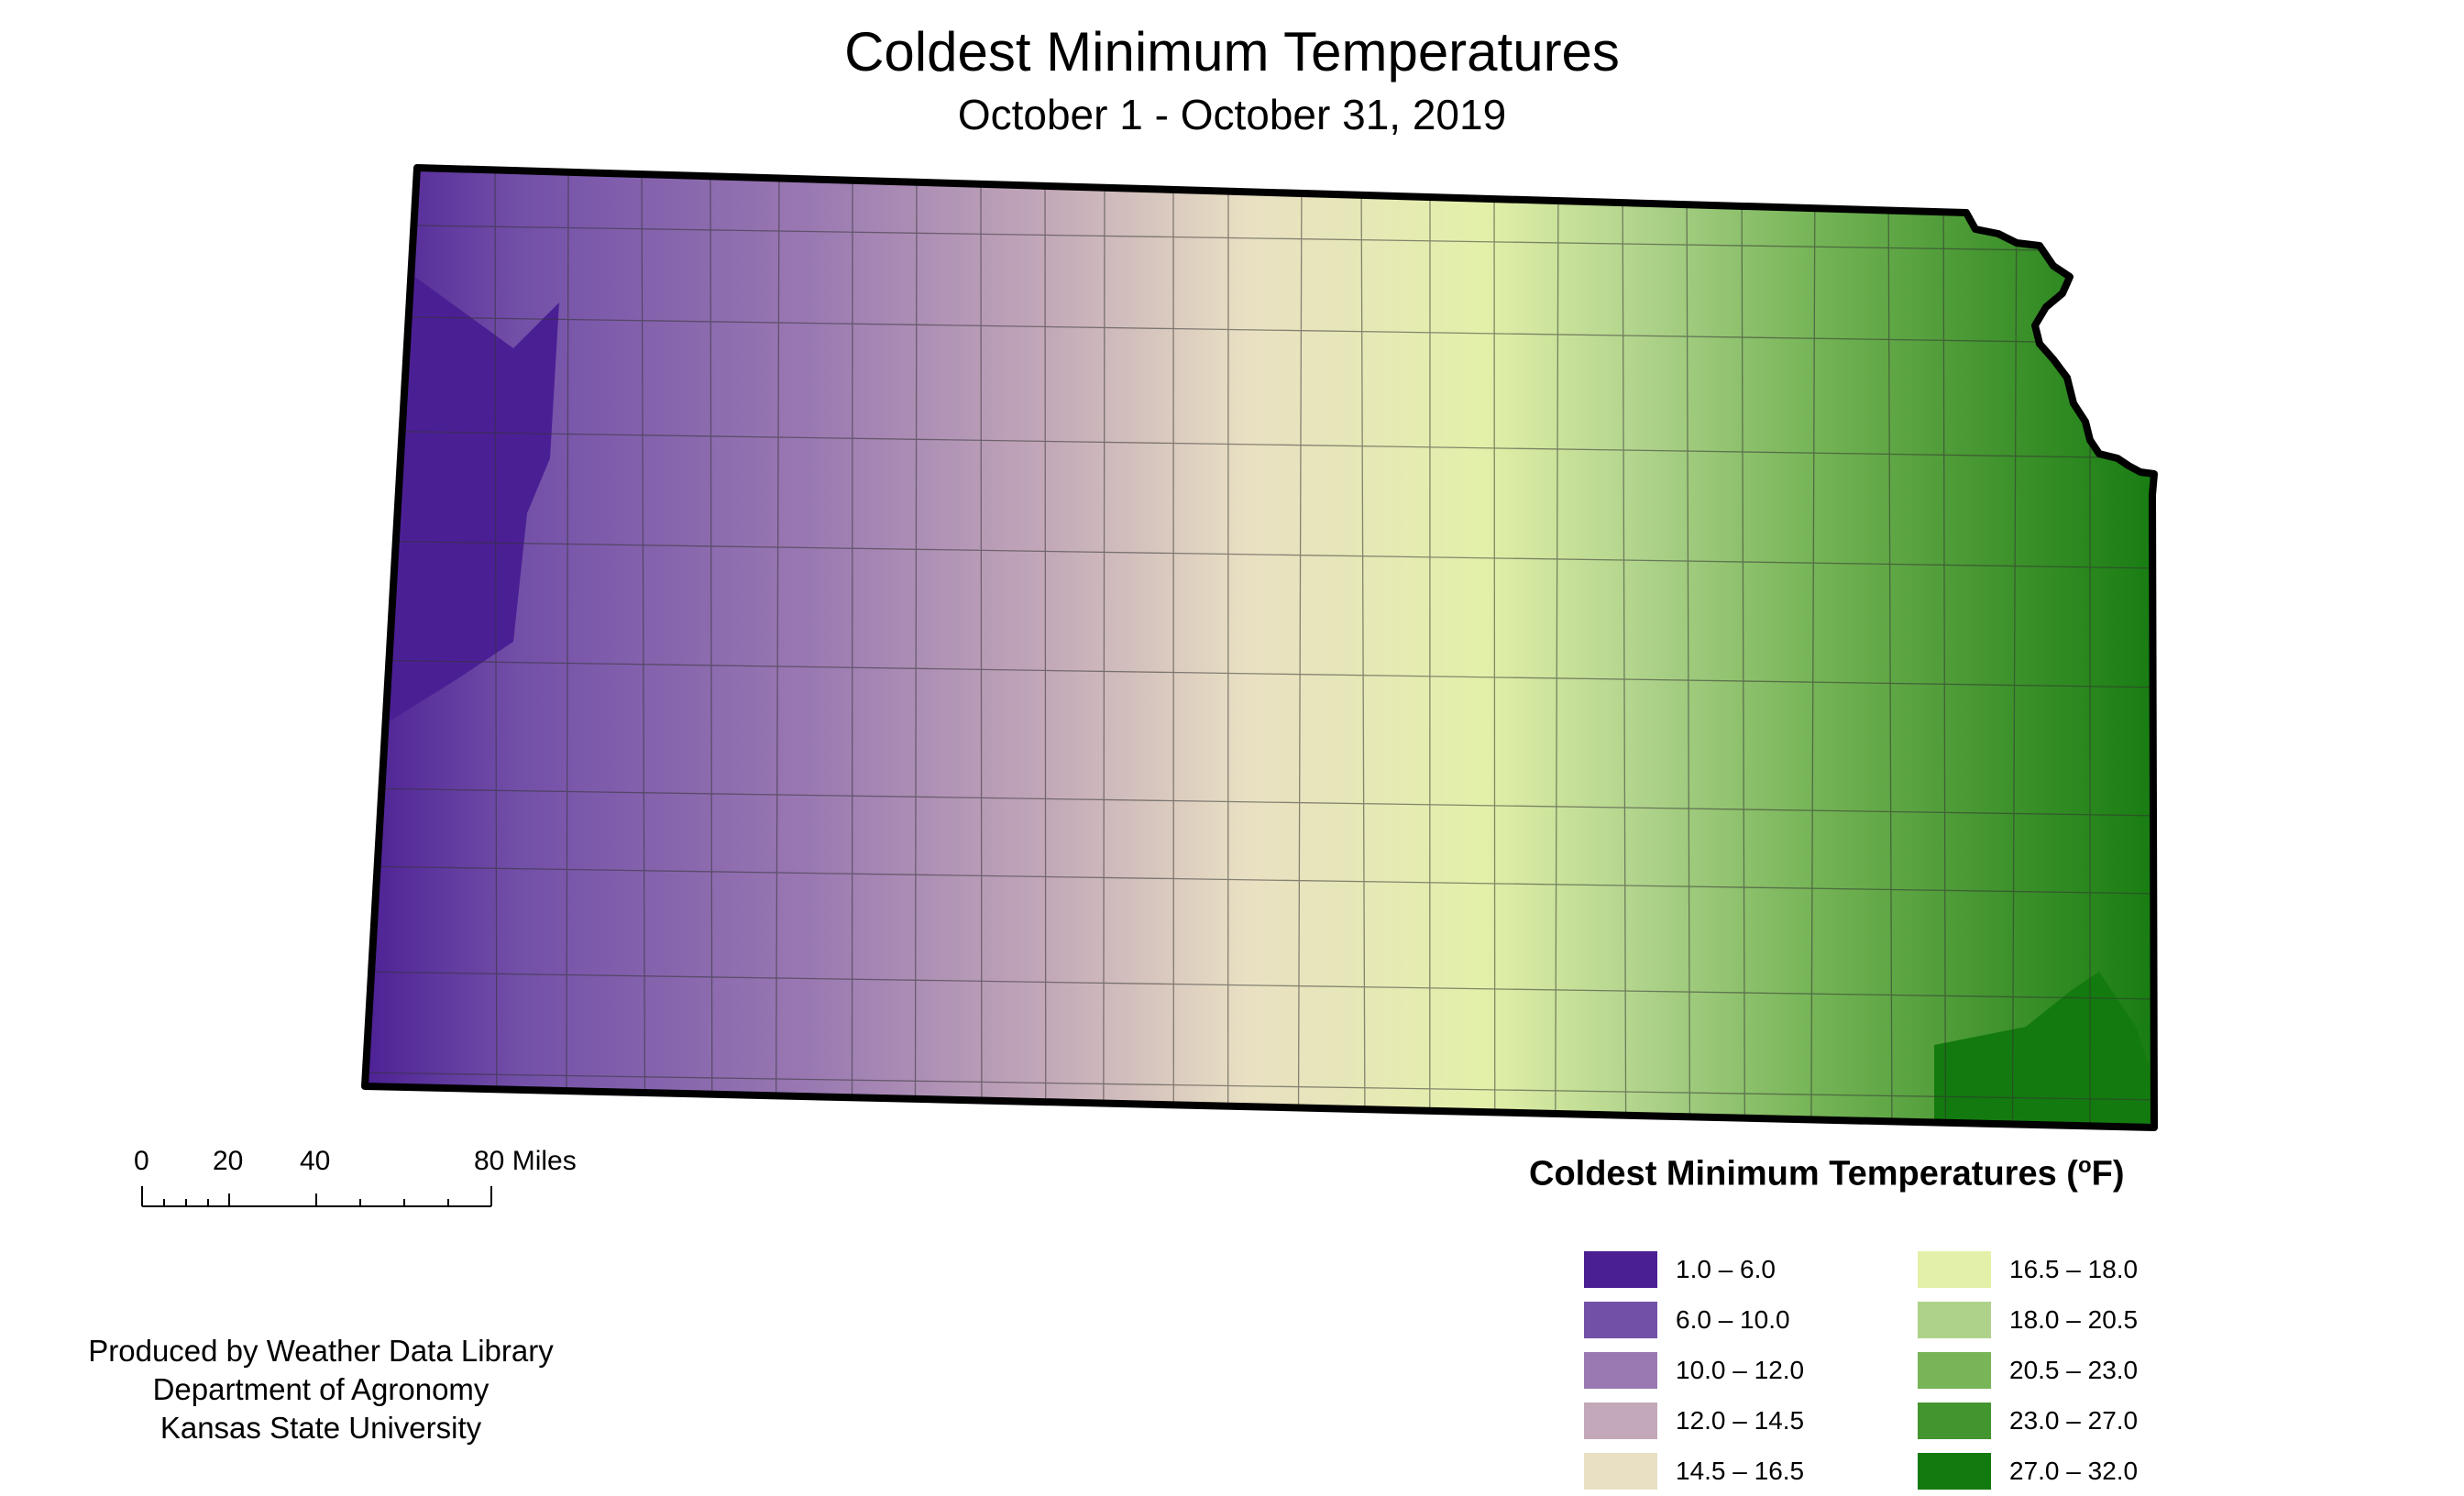 This screenshot has height=1496, width=2464. Describe the element at coordinates (1726, 1269) in the screenshot. I see `legend-label: 1.0 – 6.0` at that location.